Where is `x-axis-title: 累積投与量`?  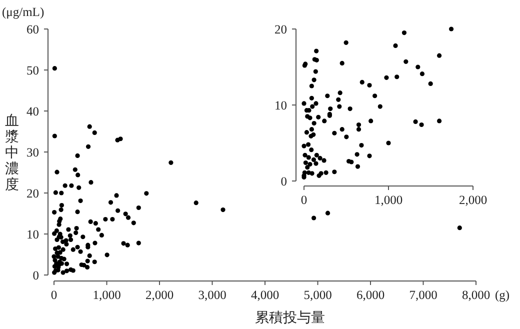
x-axis-title: 累積投与量 is located at coordinates (290, 318).